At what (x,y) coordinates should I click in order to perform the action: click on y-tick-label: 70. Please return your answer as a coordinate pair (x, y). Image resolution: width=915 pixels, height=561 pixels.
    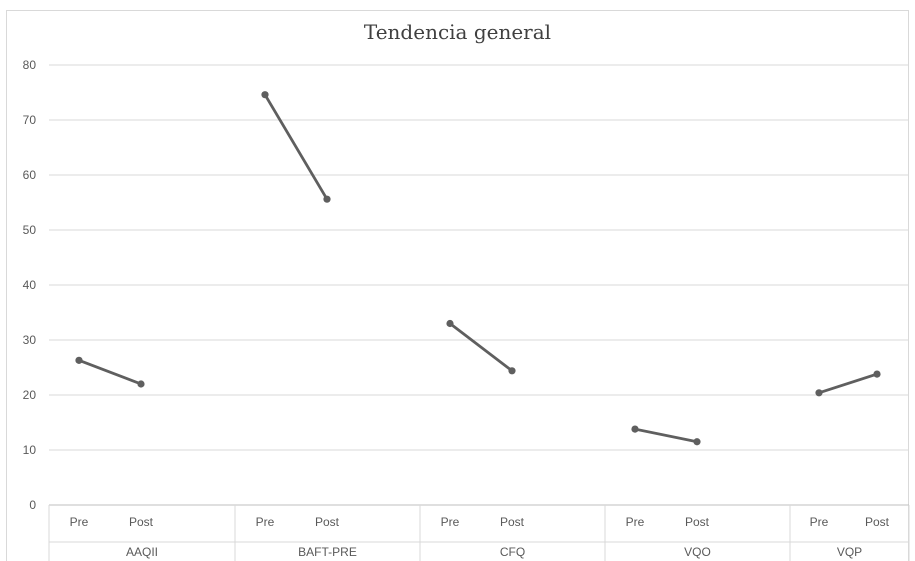
    Looking at the image, I should click on (30, 120).